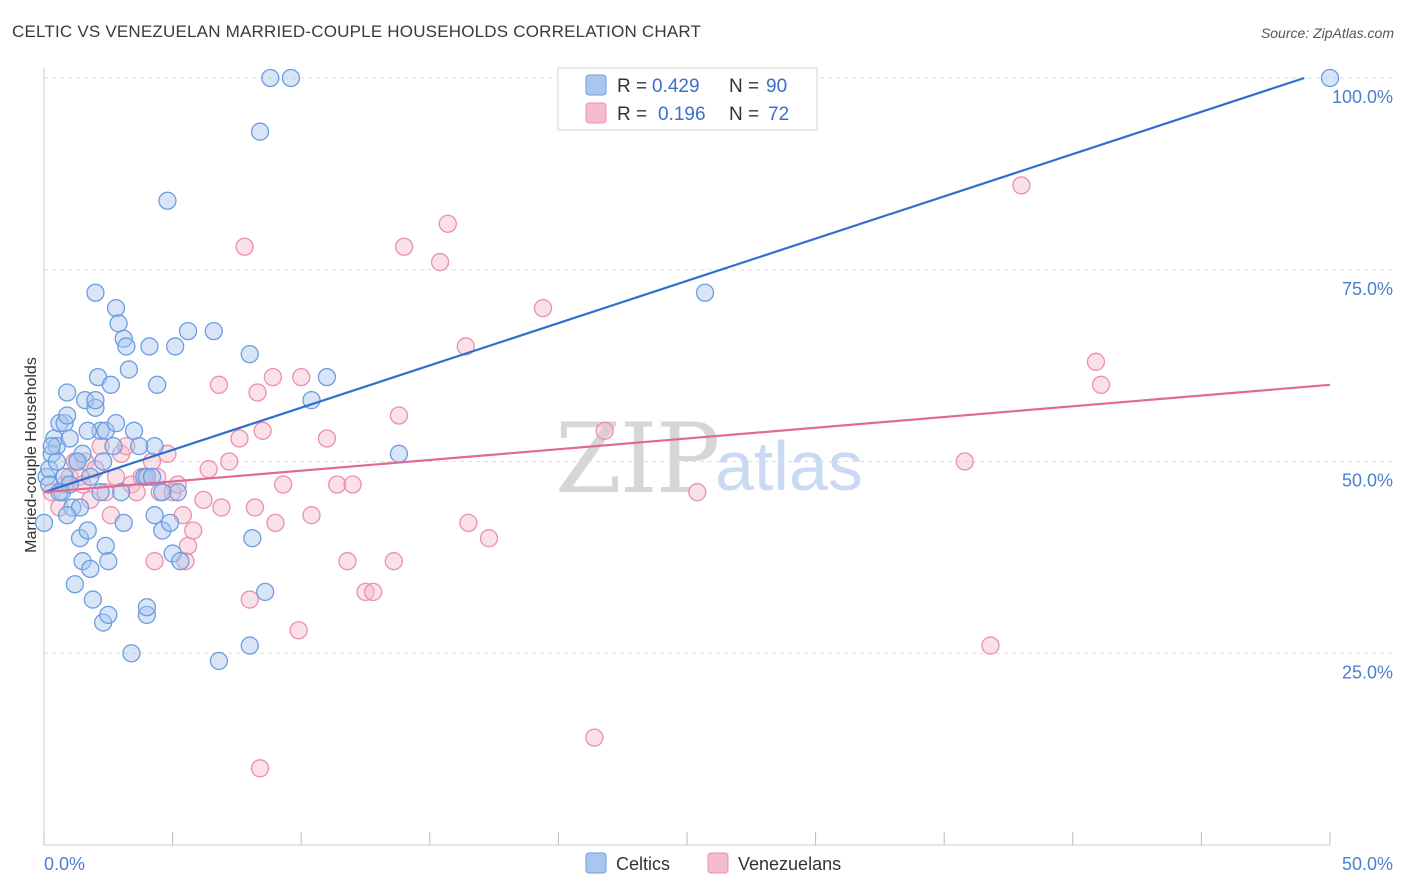  I want to click on x-tick-label-min: 0.0%, so click(64, 864).